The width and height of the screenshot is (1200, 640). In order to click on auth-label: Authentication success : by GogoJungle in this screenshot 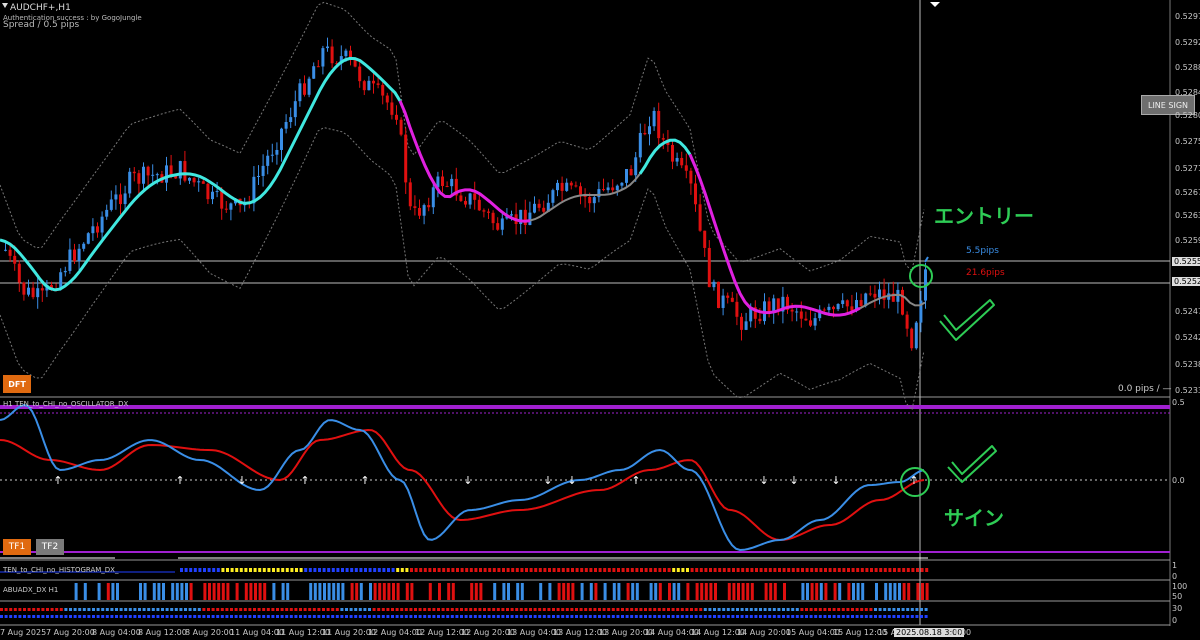, I will do `click(72, 18)`.